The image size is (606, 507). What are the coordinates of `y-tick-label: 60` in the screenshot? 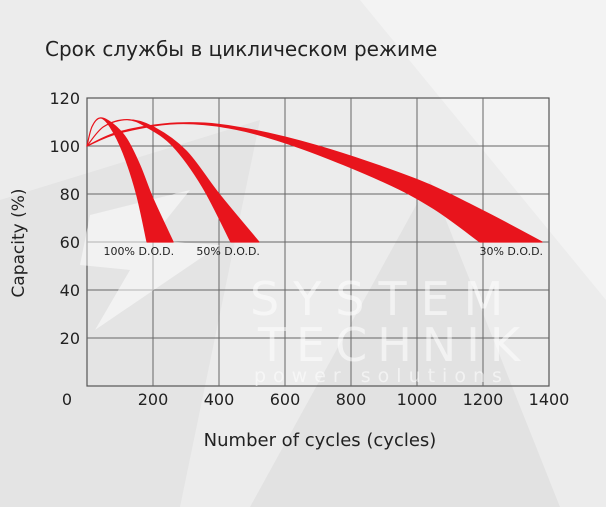 It's located at (70, 242).